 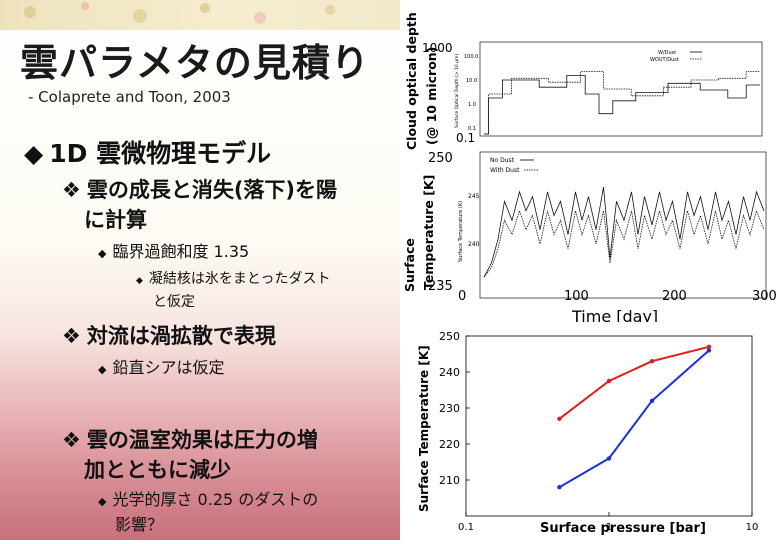 What do you see at coordinates (764, 296) in the screenshot?
I see `time-xtick: 300` at bounding box center [764, 296].